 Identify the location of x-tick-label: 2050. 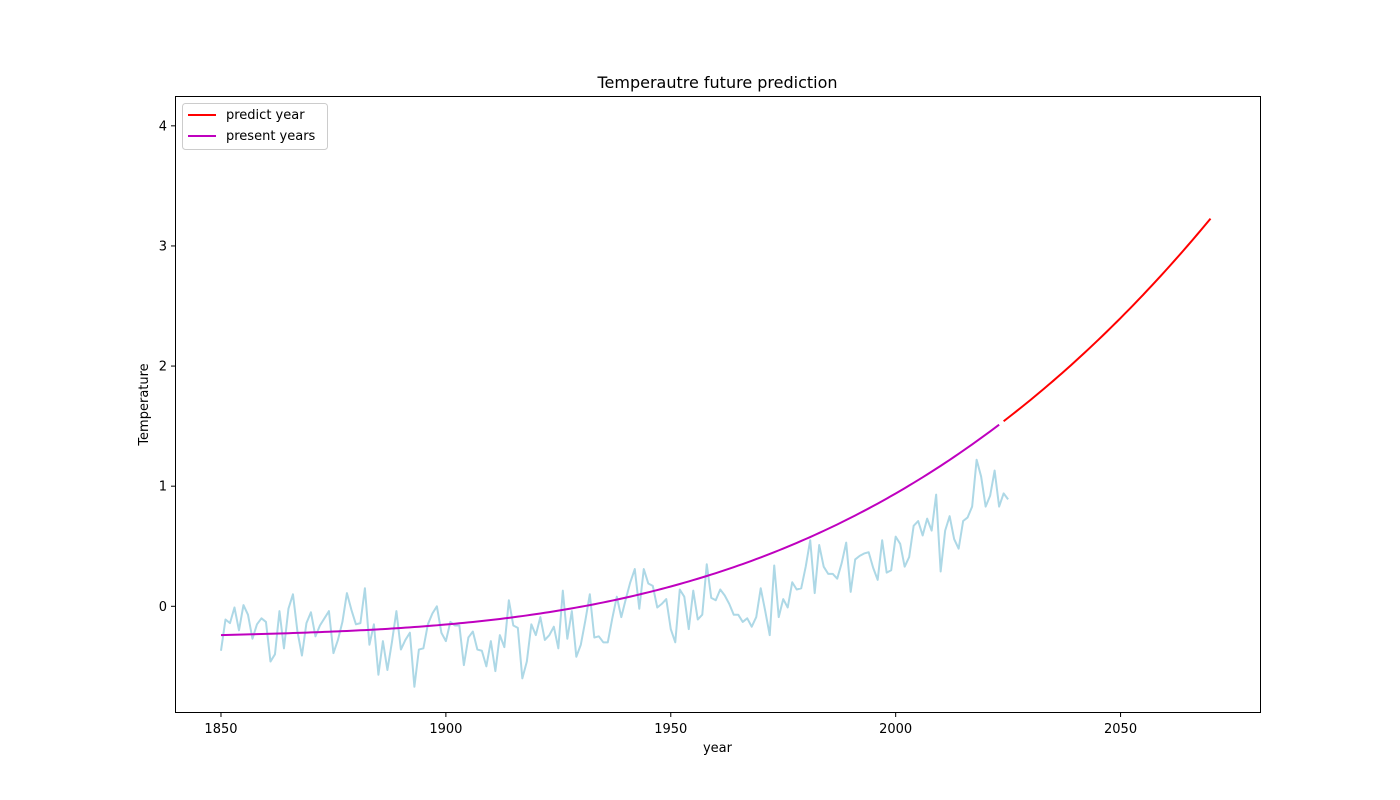
(1120, 729).